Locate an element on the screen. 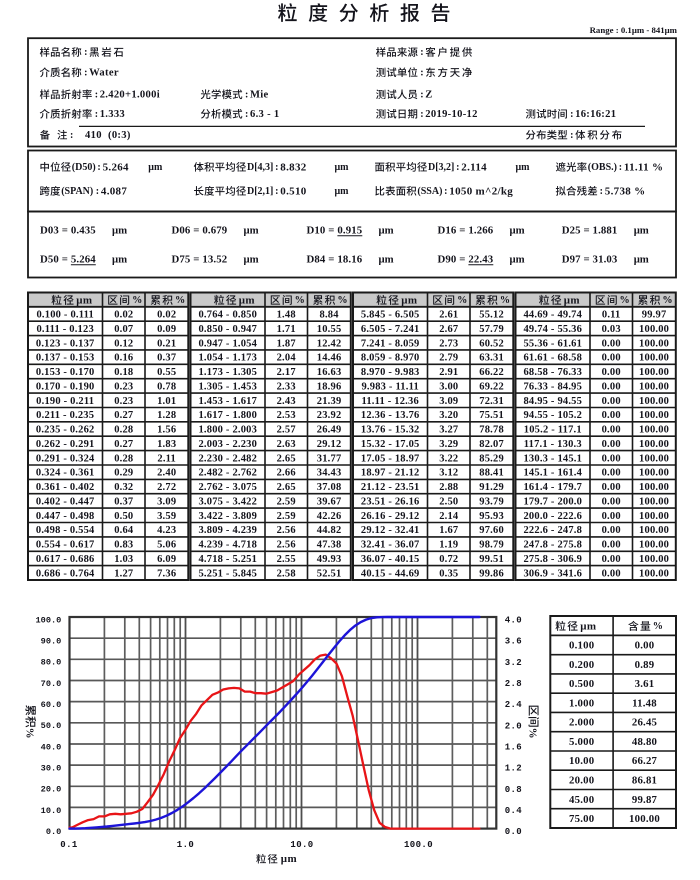  svg-text: 0.18 is located at coordinates (123, 372).